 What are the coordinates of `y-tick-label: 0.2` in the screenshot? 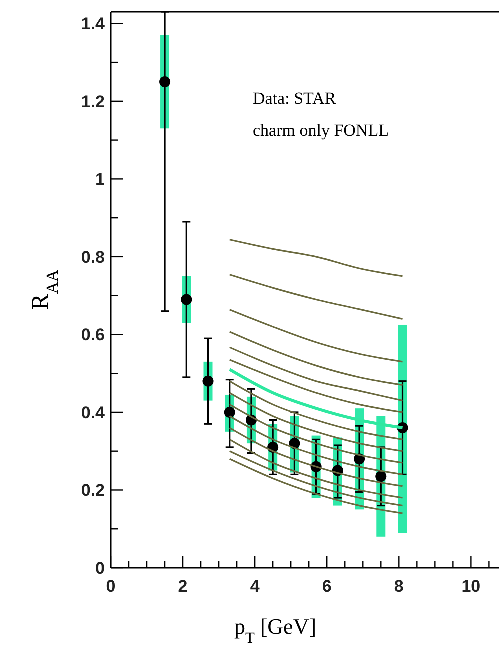 It's located at (93, 490).